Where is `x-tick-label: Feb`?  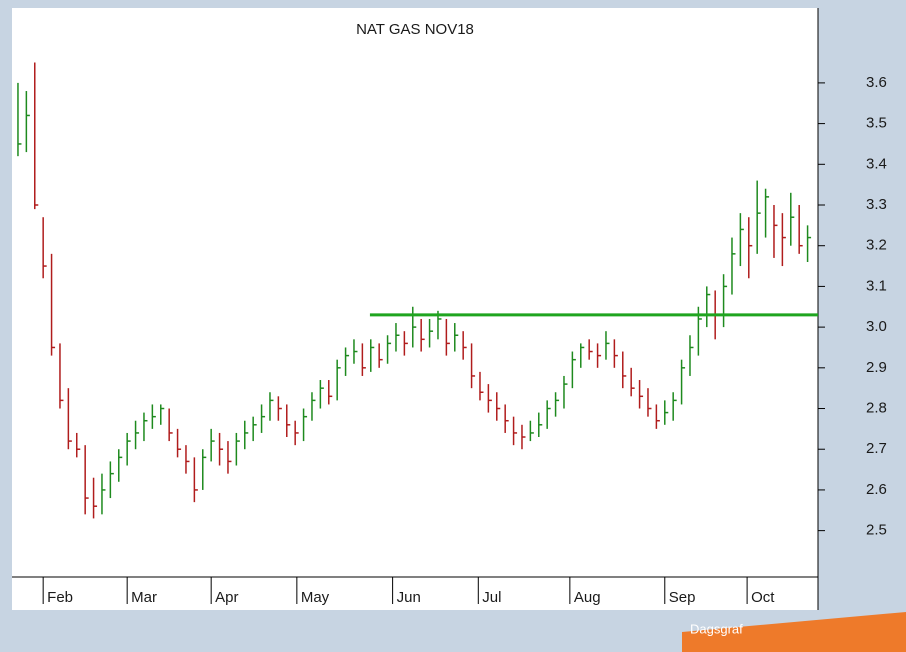
x-tick-label: Feb is located at coordinates (60, 597).